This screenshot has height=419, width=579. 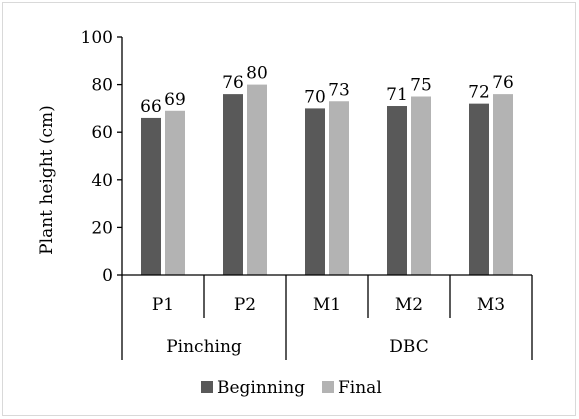 What do you see at coordinates (204, 347) in the screenshot?
I see `group-label-pinching: Pinching` at bounding box center [204, 347].